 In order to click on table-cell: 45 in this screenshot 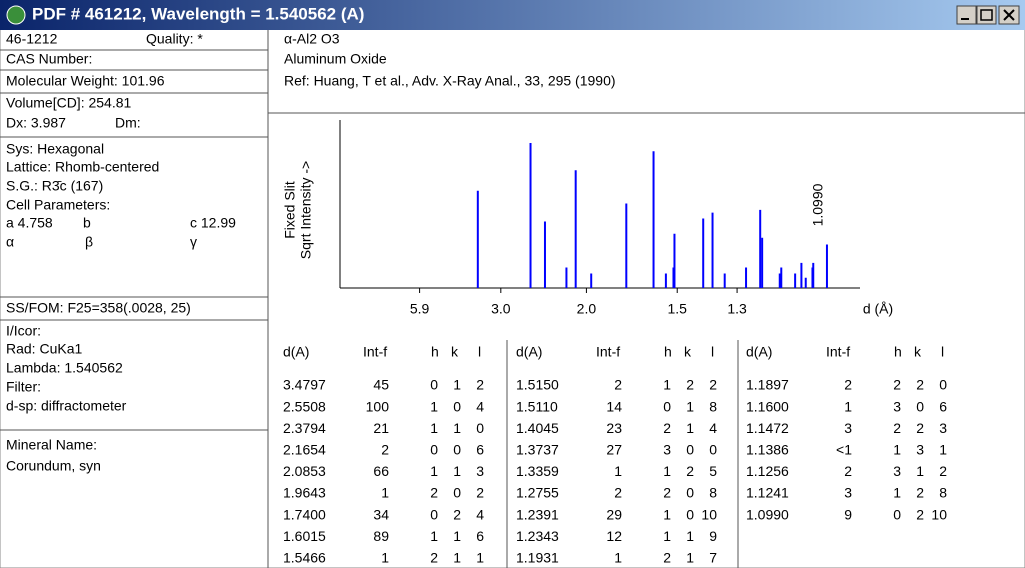, I will do `click(381, 385)`.